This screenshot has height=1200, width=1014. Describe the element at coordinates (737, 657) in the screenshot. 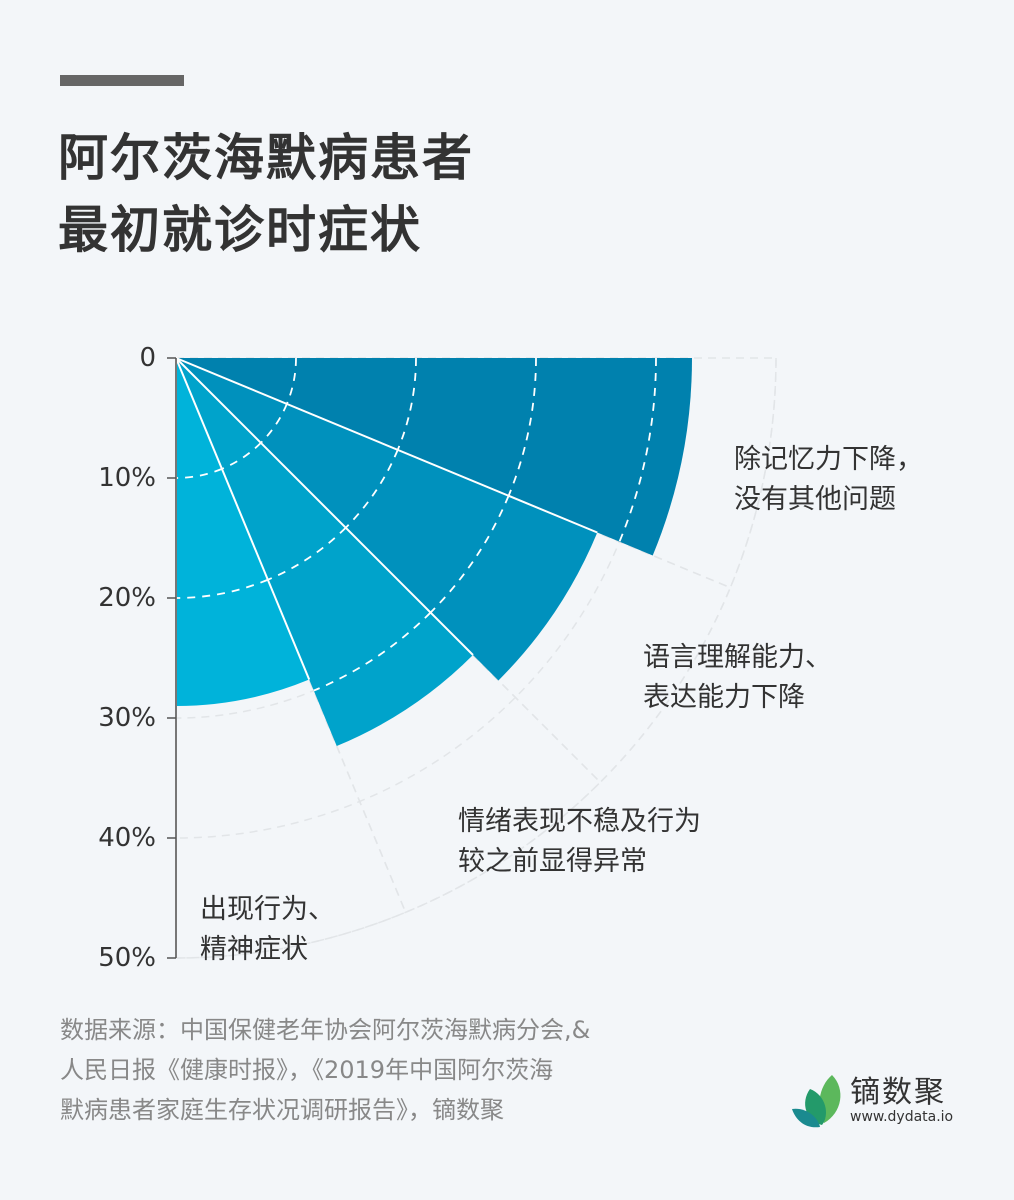

I see `category-label-2-line-1: 语言理解能力、` at that location.